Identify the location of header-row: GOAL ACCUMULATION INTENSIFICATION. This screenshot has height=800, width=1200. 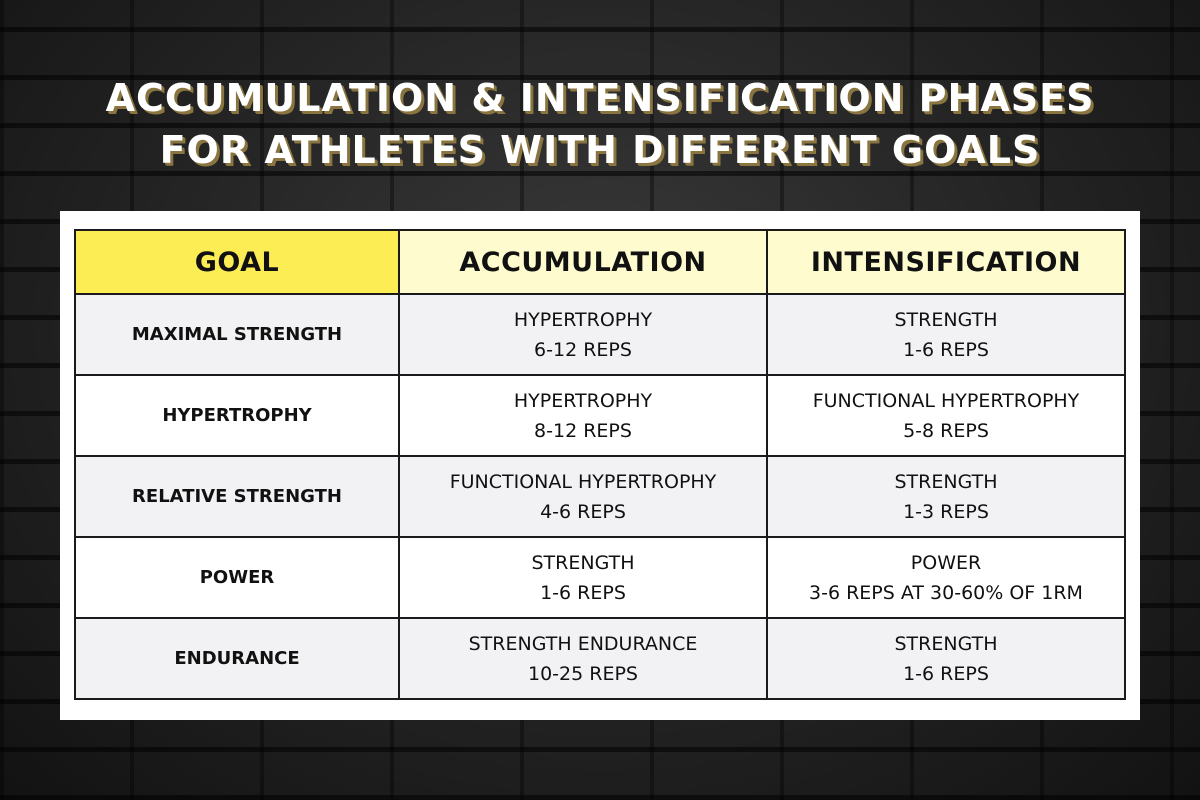
(600, 262).